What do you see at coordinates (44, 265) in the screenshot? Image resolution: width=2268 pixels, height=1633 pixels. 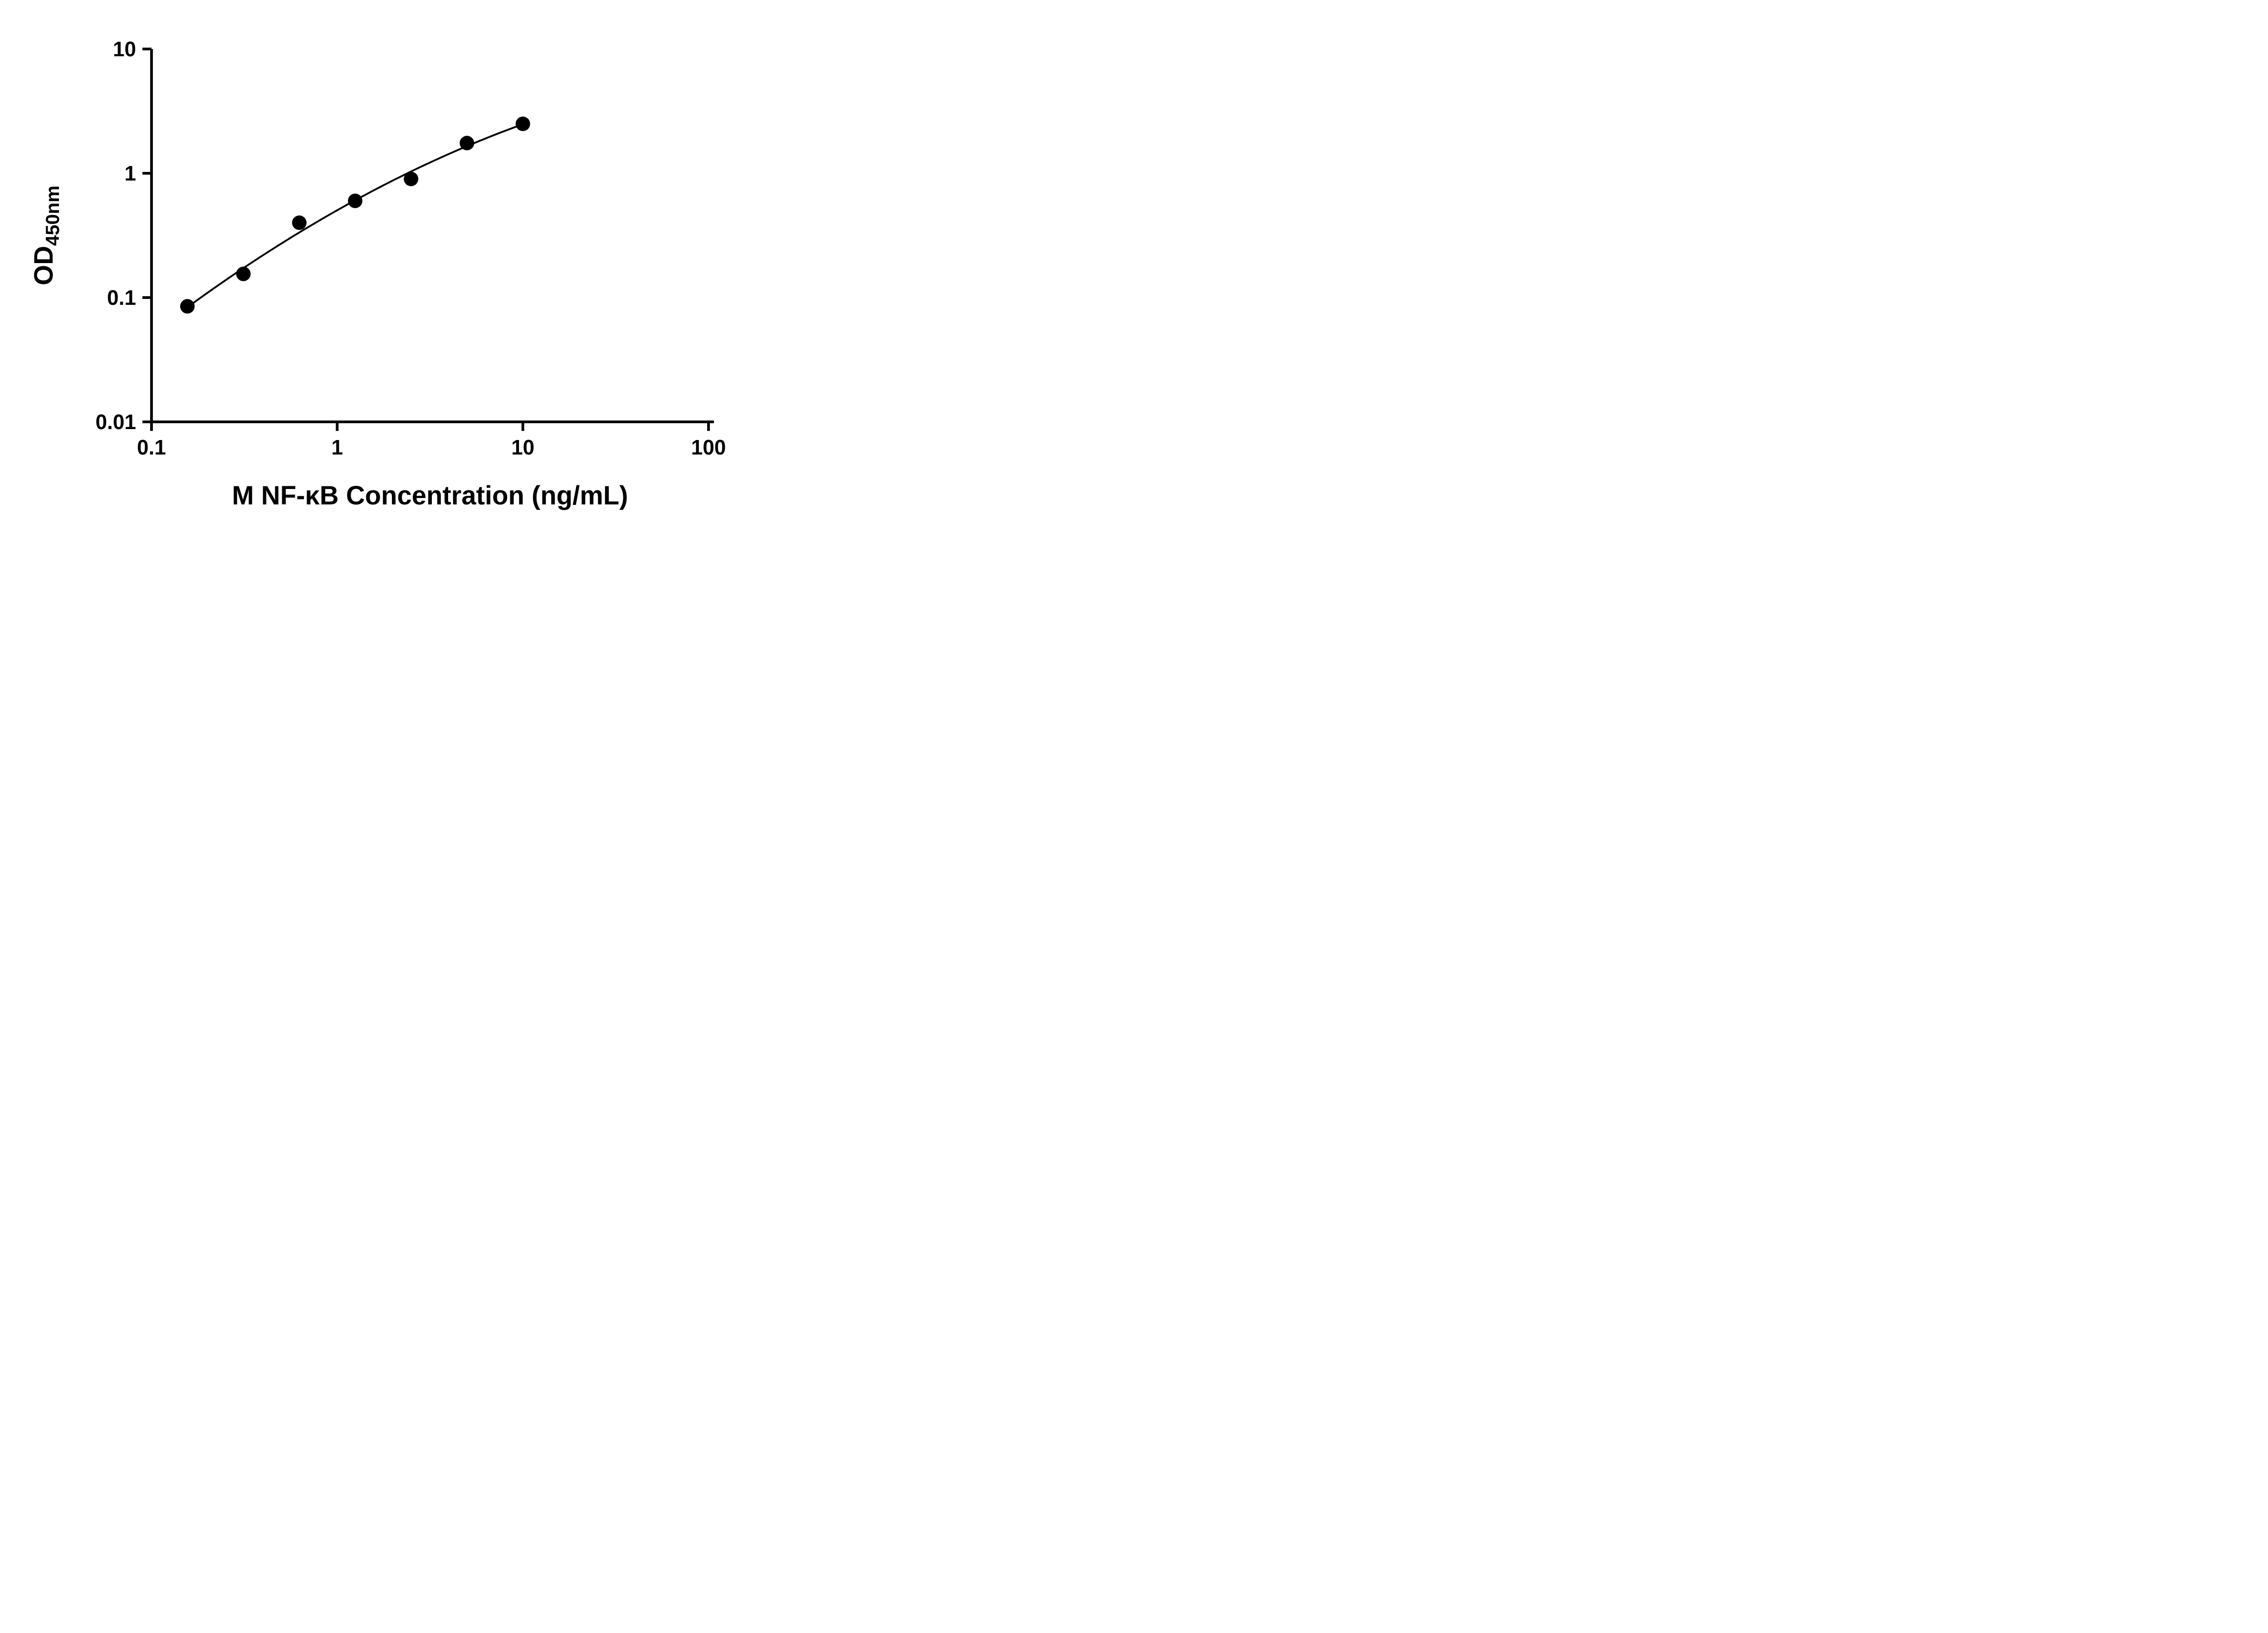 I see `y-axis-title-main: OD` at bounding box center [44, 265].